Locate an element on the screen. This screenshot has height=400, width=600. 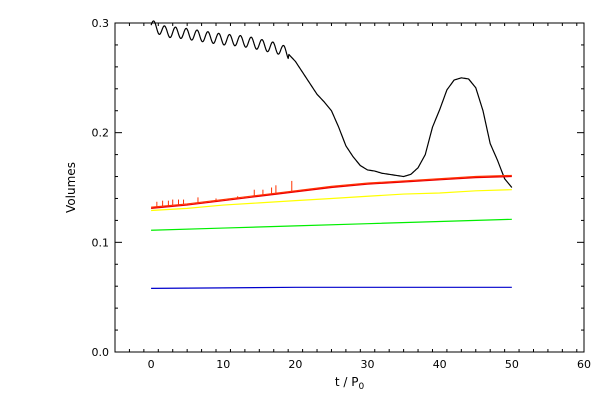
y-tick-label: 0.1 is located at coordinates (101, 242).